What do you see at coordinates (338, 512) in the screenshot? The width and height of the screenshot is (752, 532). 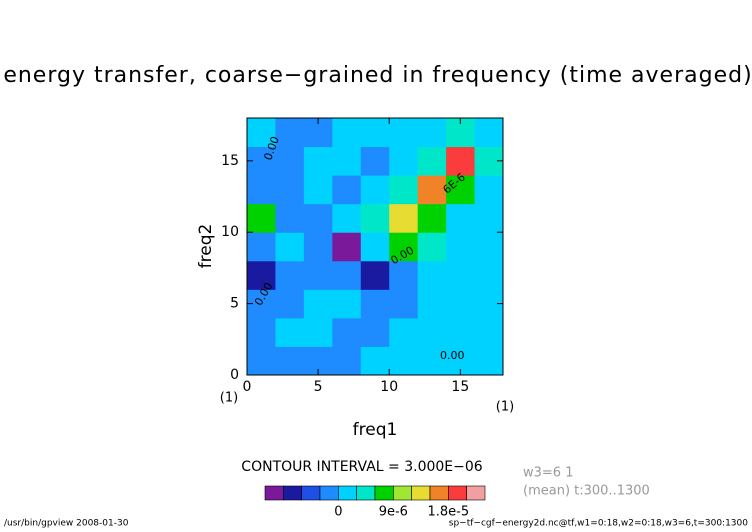 I see `colorbar-label: 0` at bounding box center [338, 512].